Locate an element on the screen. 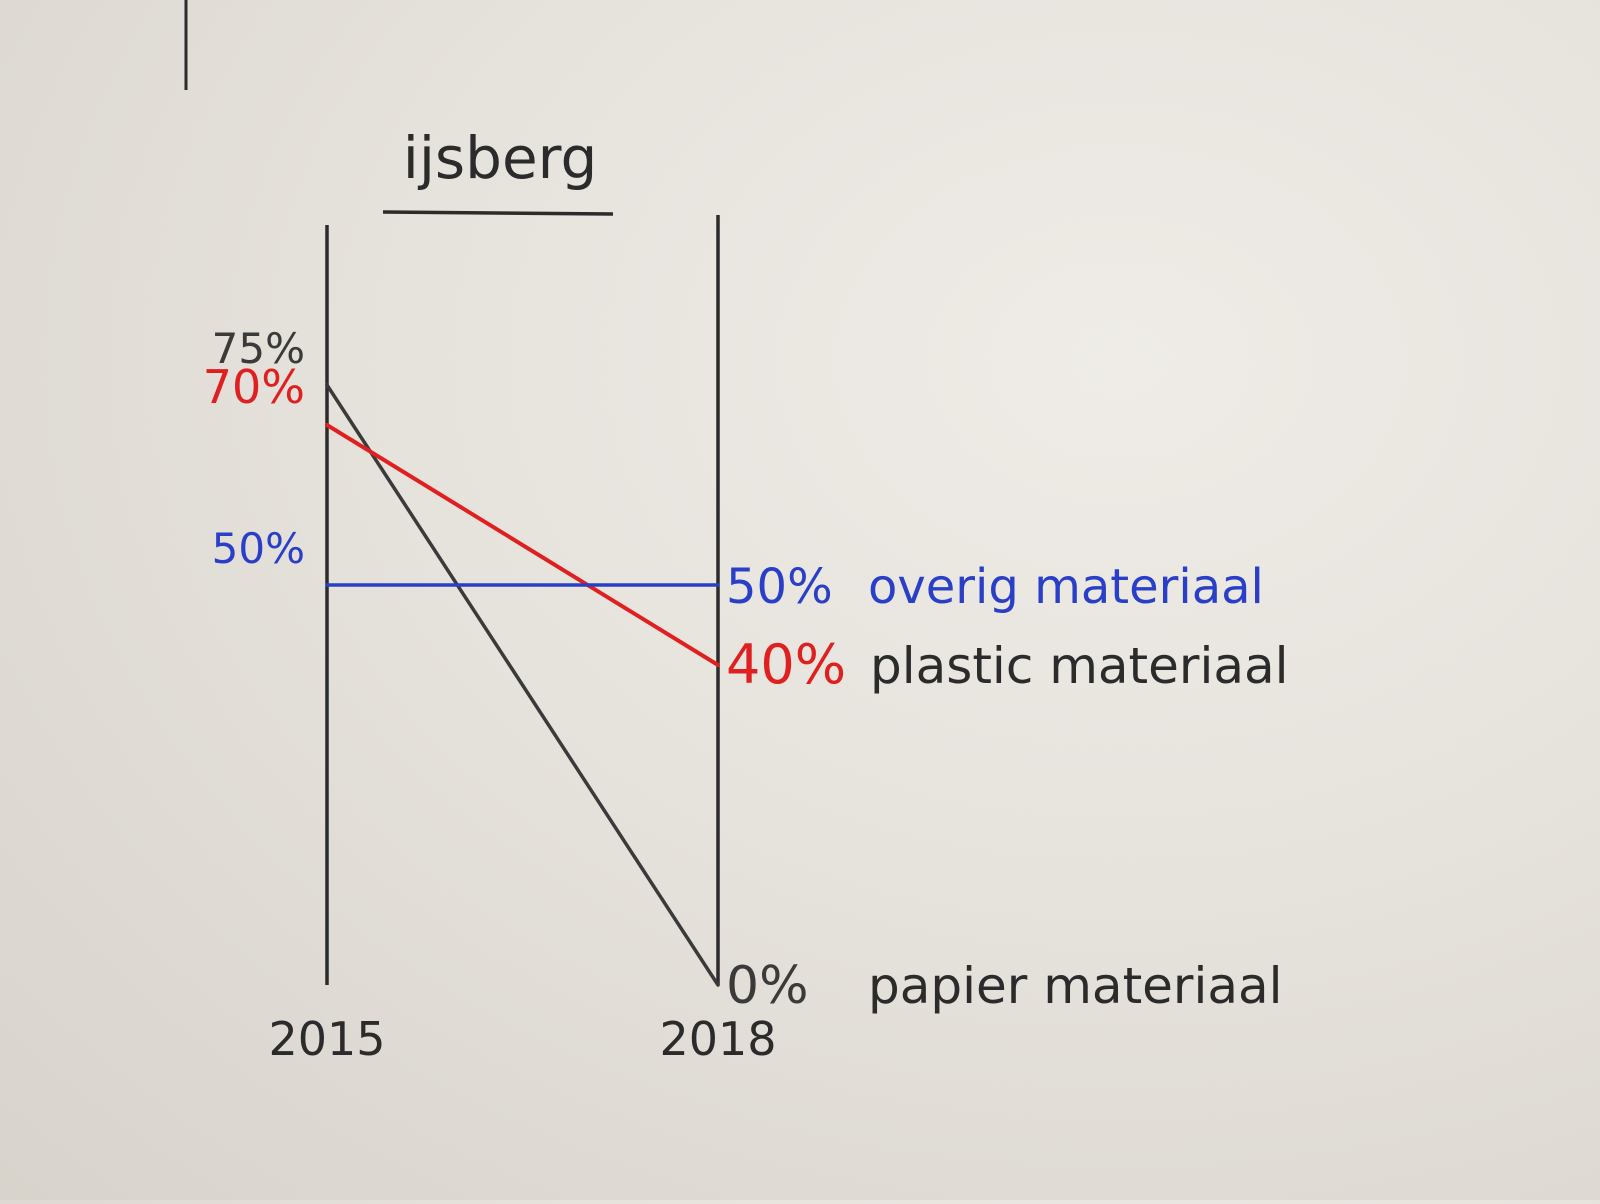 This screenshot has width=1600, height=1204. start-label-overig: 50% is located at coordinates (258, 548).